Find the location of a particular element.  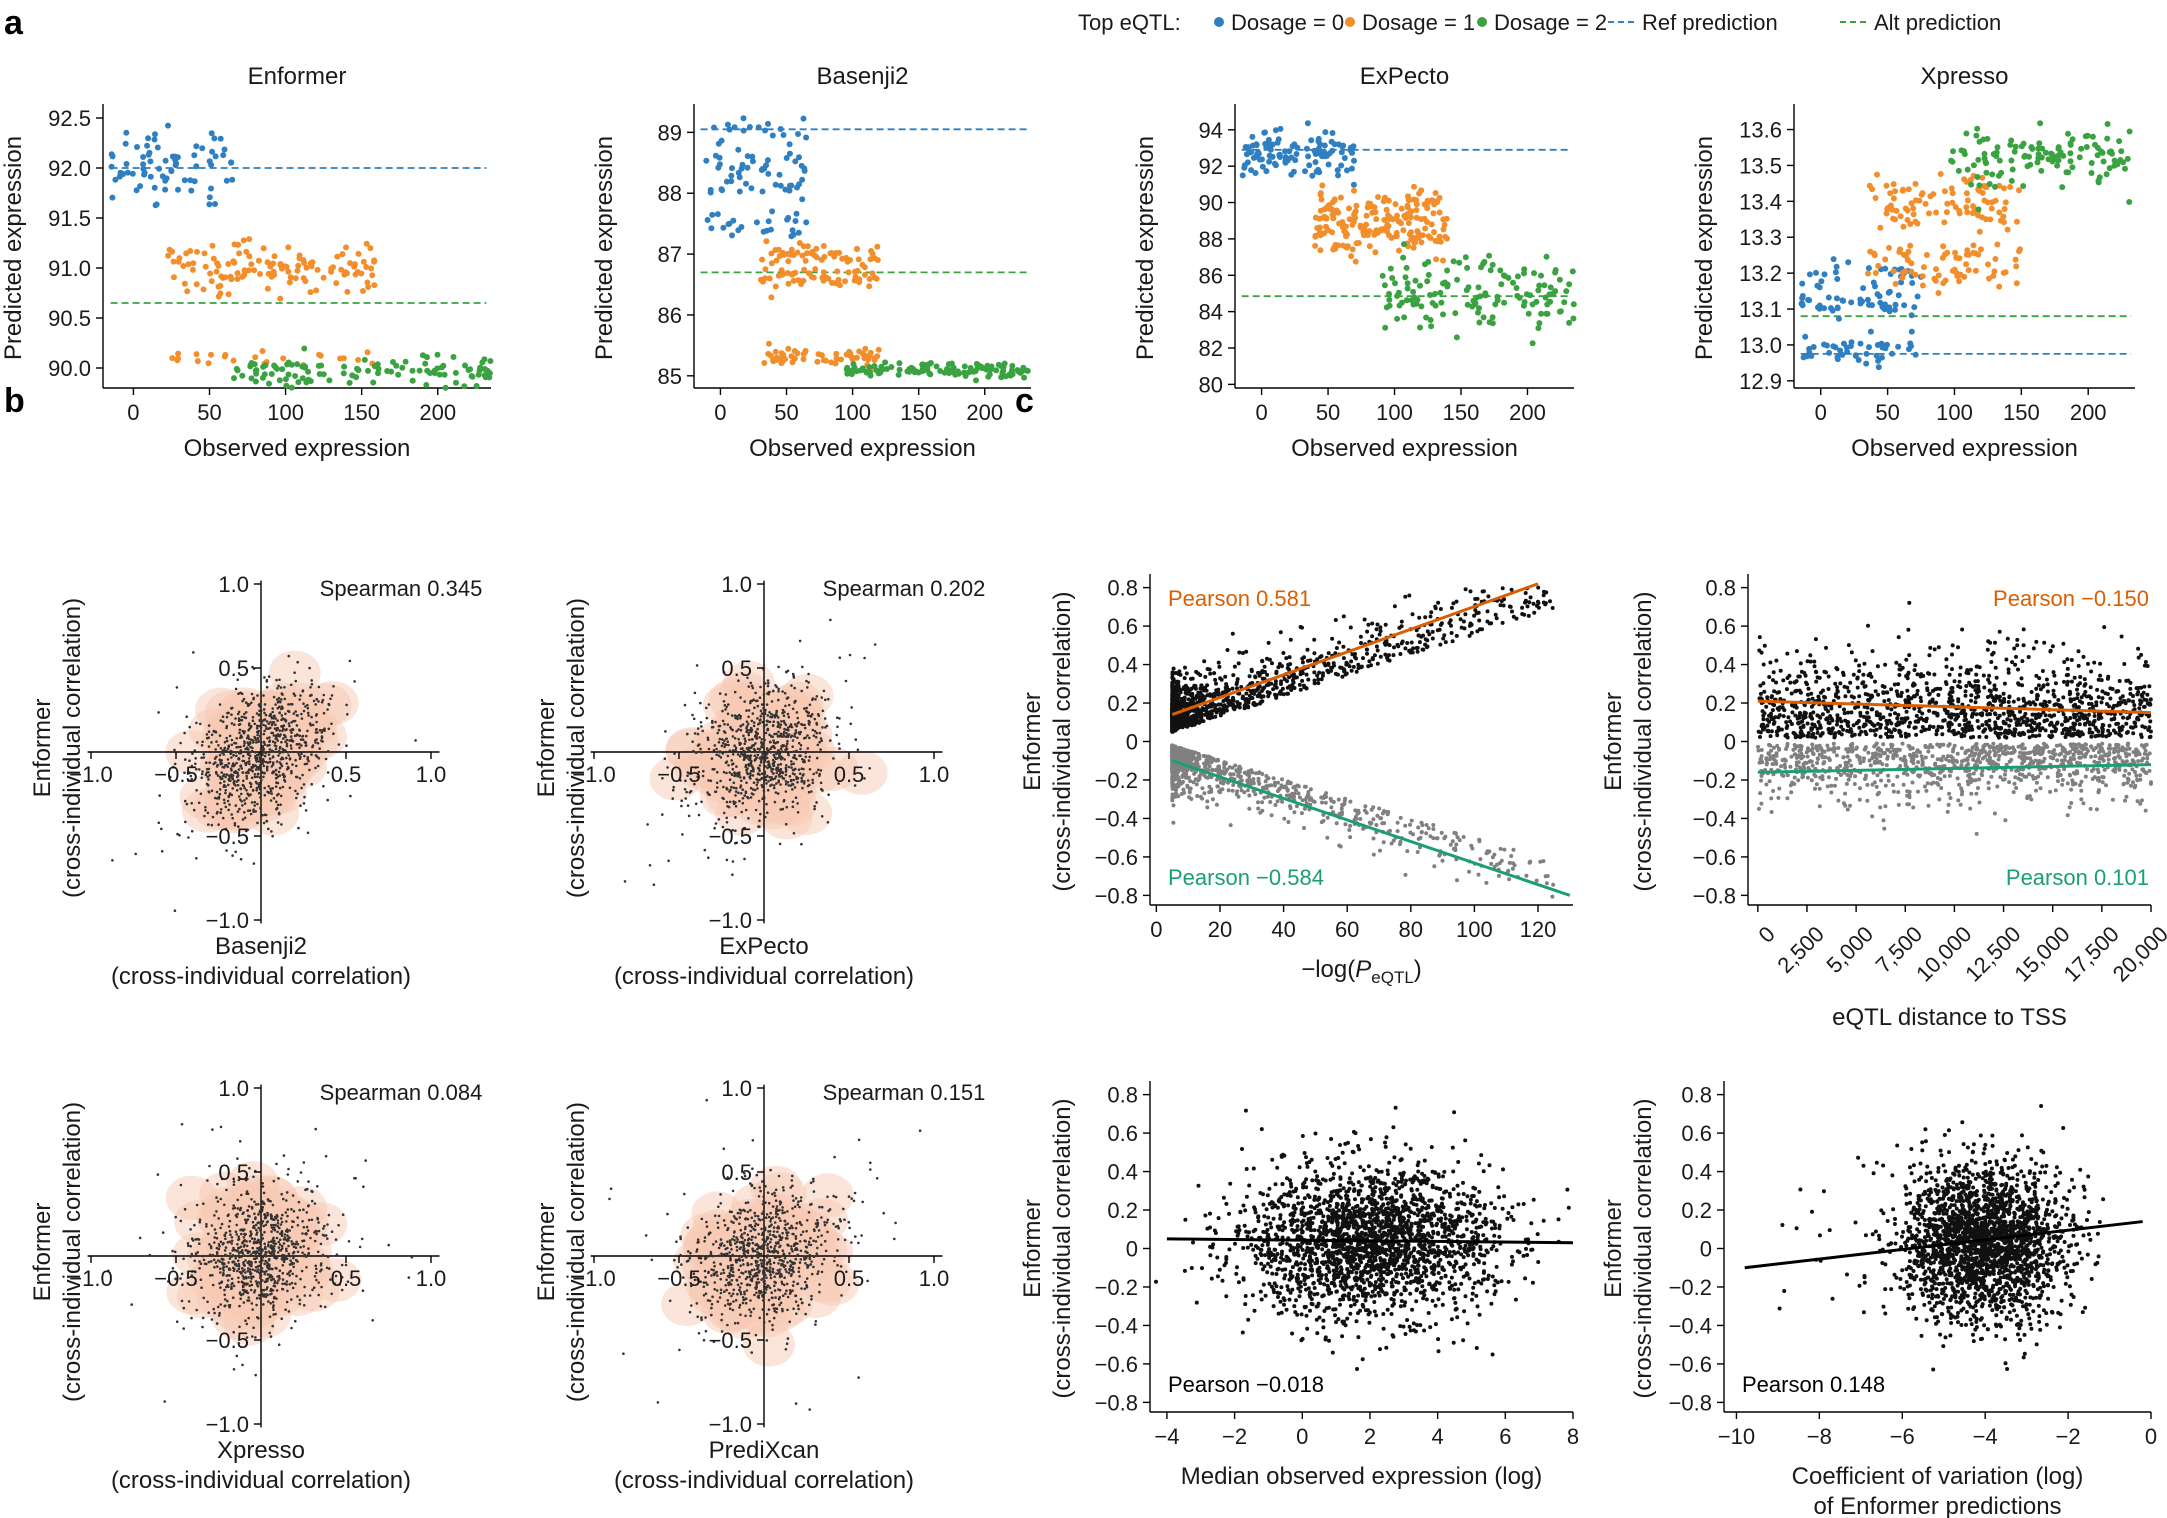

y-tick-label: −0.5 is located at coordinates (730, 836).